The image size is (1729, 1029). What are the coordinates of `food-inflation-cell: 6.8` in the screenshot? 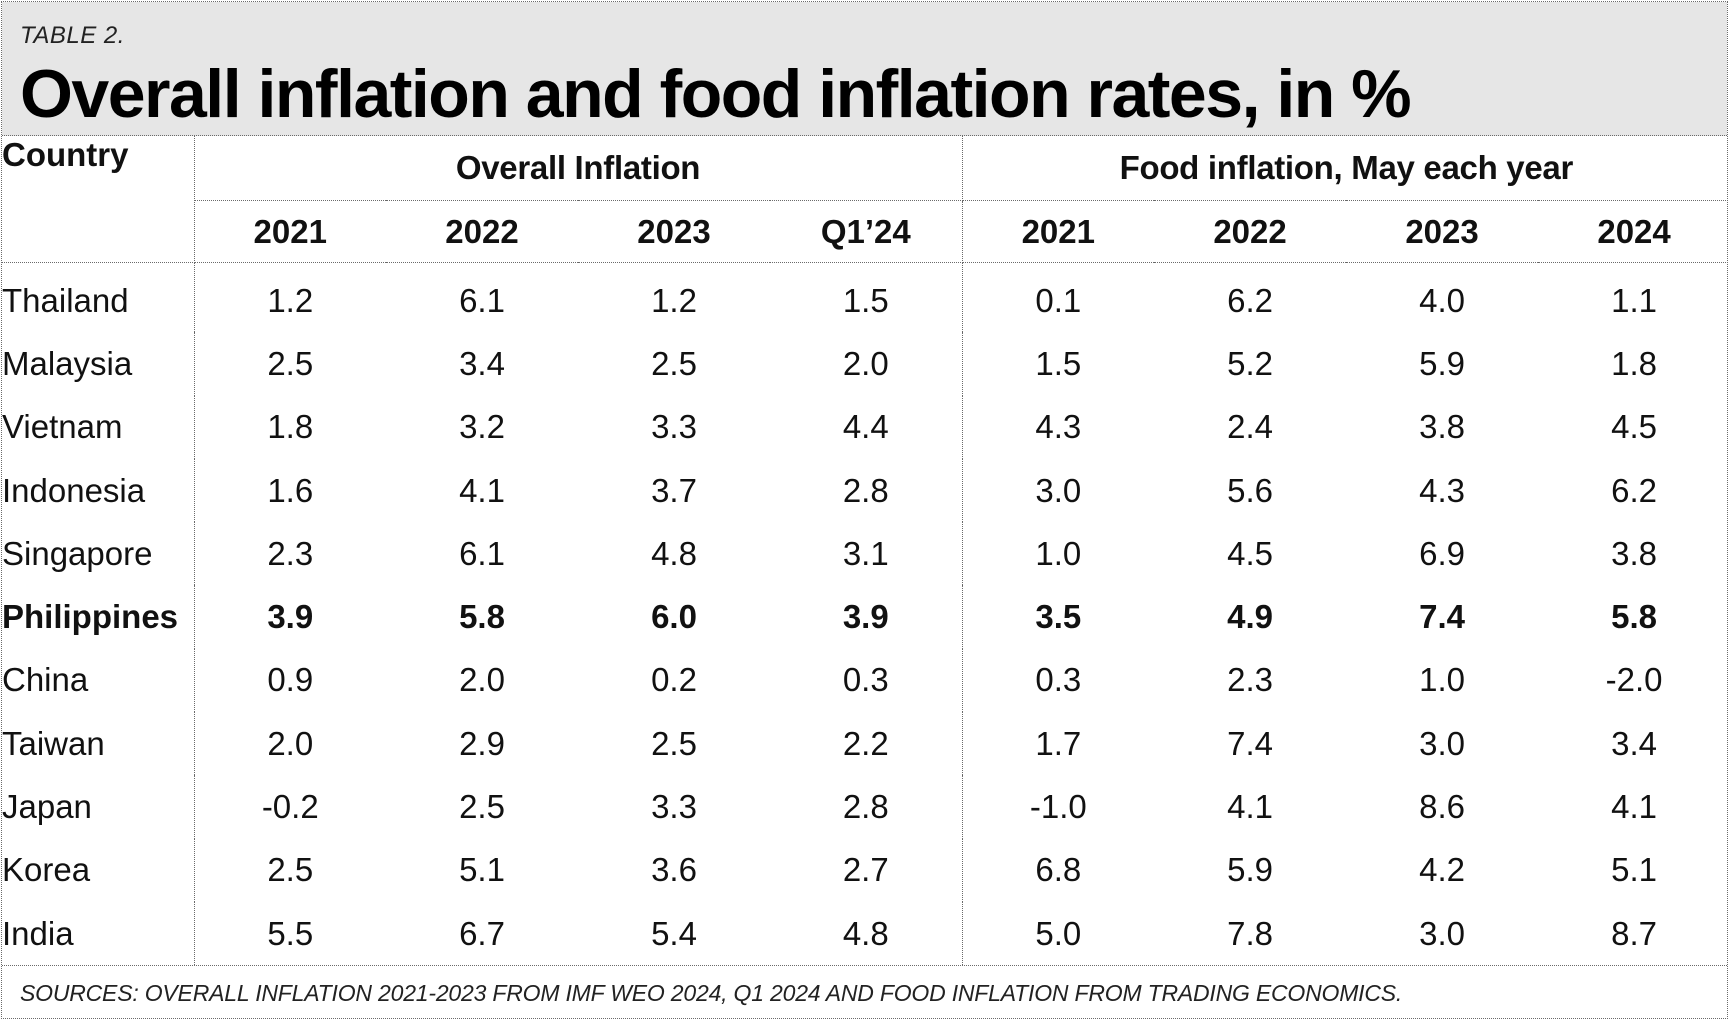 It's located at (1058, 870).